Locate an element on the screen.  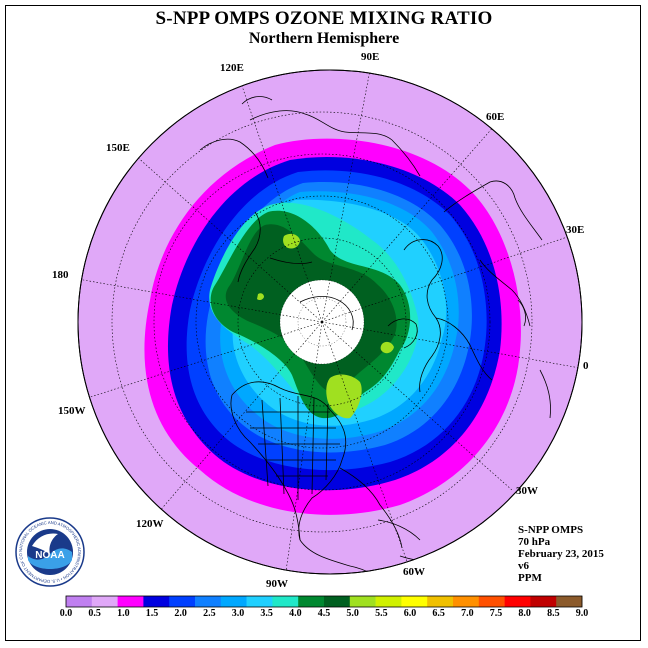
info-instrument: S-NPP OMPS is located at coordinates (551, 530).